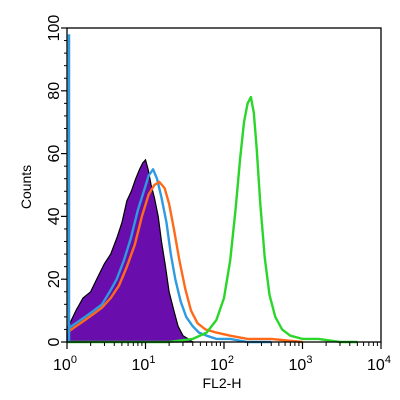 The width and height of the screenshot is (400, 400). I want to click on y-axis-title: Counts, so click(26, 187).